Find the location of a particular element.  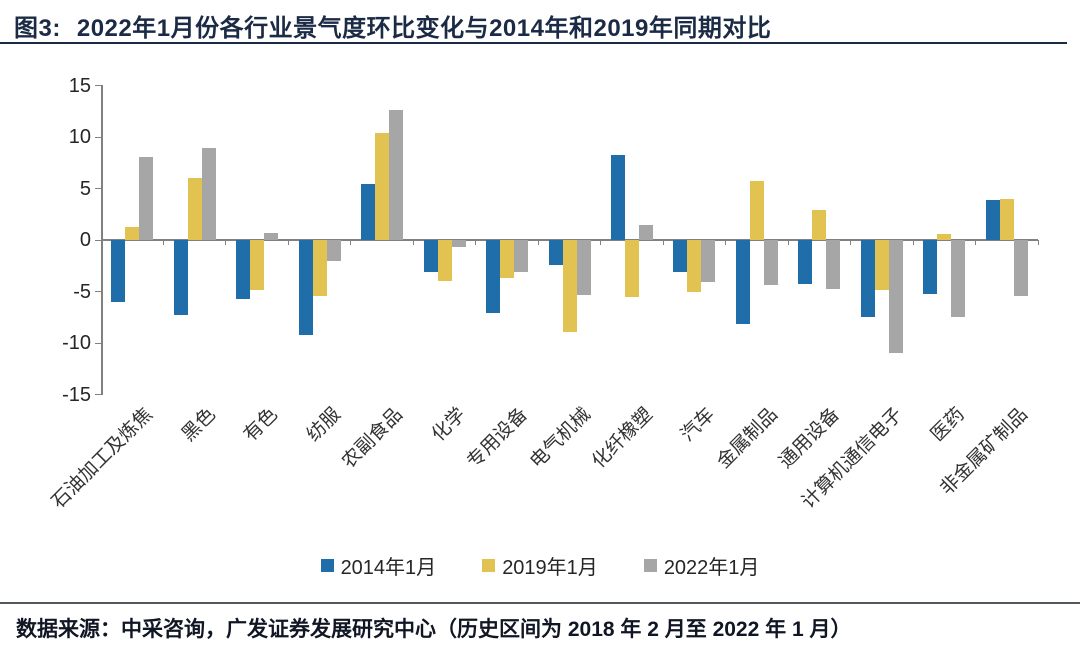

bar-2022年1月-汽车 is located at coordinates (708, 261).